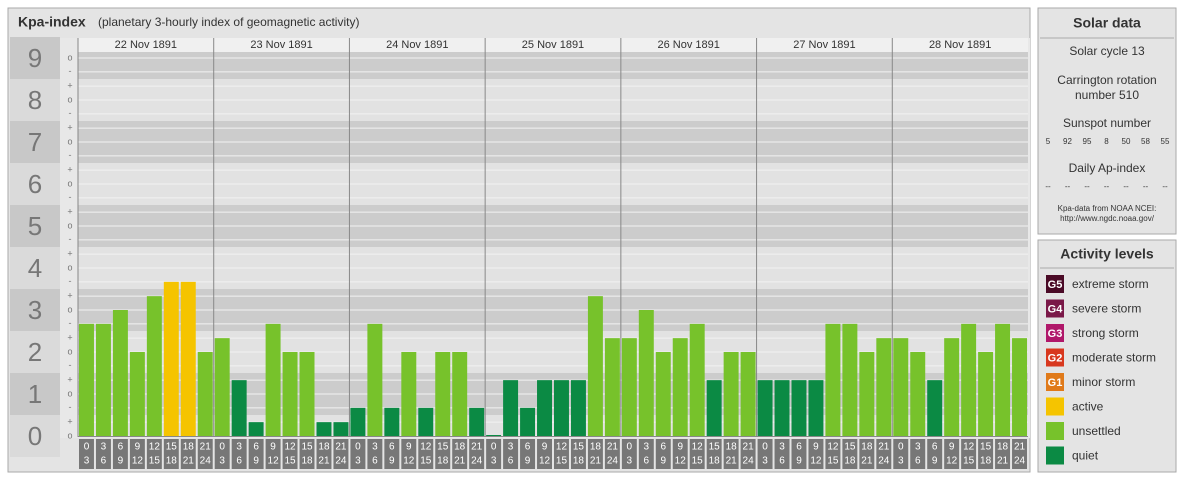 The image size is (1184, 485). I want to click on chart-title: Kpa-index, so click(52, 22).